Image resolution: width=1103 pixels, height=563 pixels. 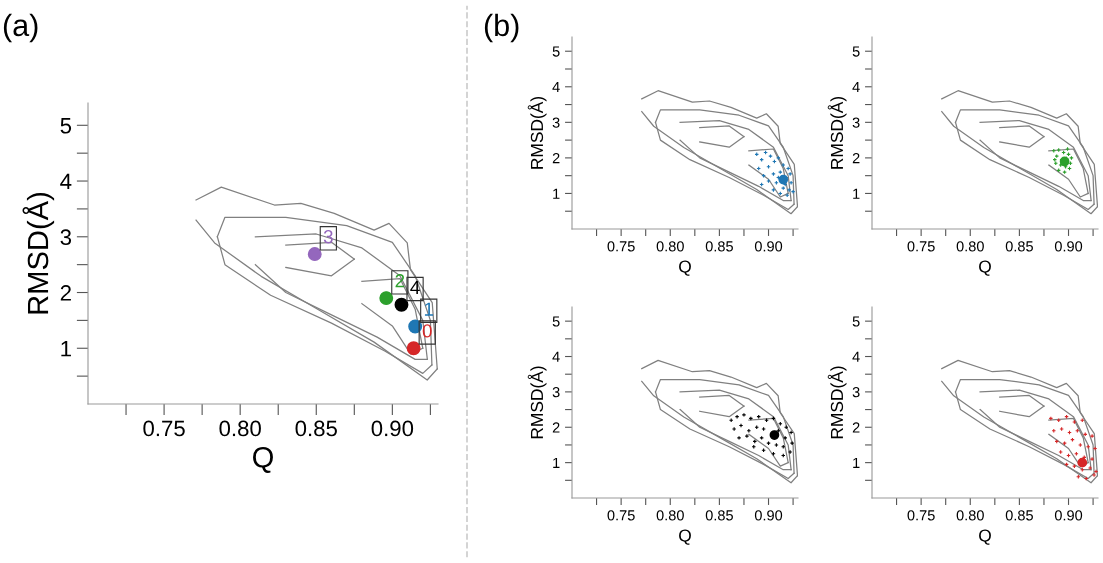 What do you see at coordinates (20, 28) in the screenshot?
I see `chart-title: (a)` at bounding box center [20, 28].